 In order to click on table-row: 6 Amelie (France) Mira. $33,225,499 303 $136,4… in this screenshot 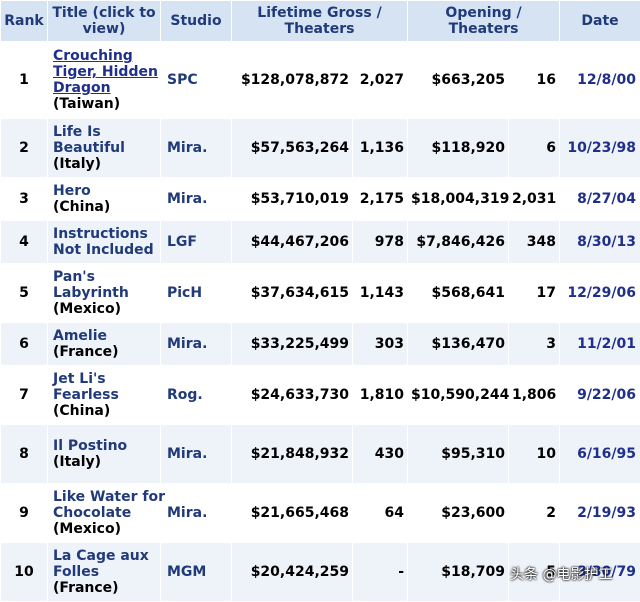, I will do `click(320, 344)`.